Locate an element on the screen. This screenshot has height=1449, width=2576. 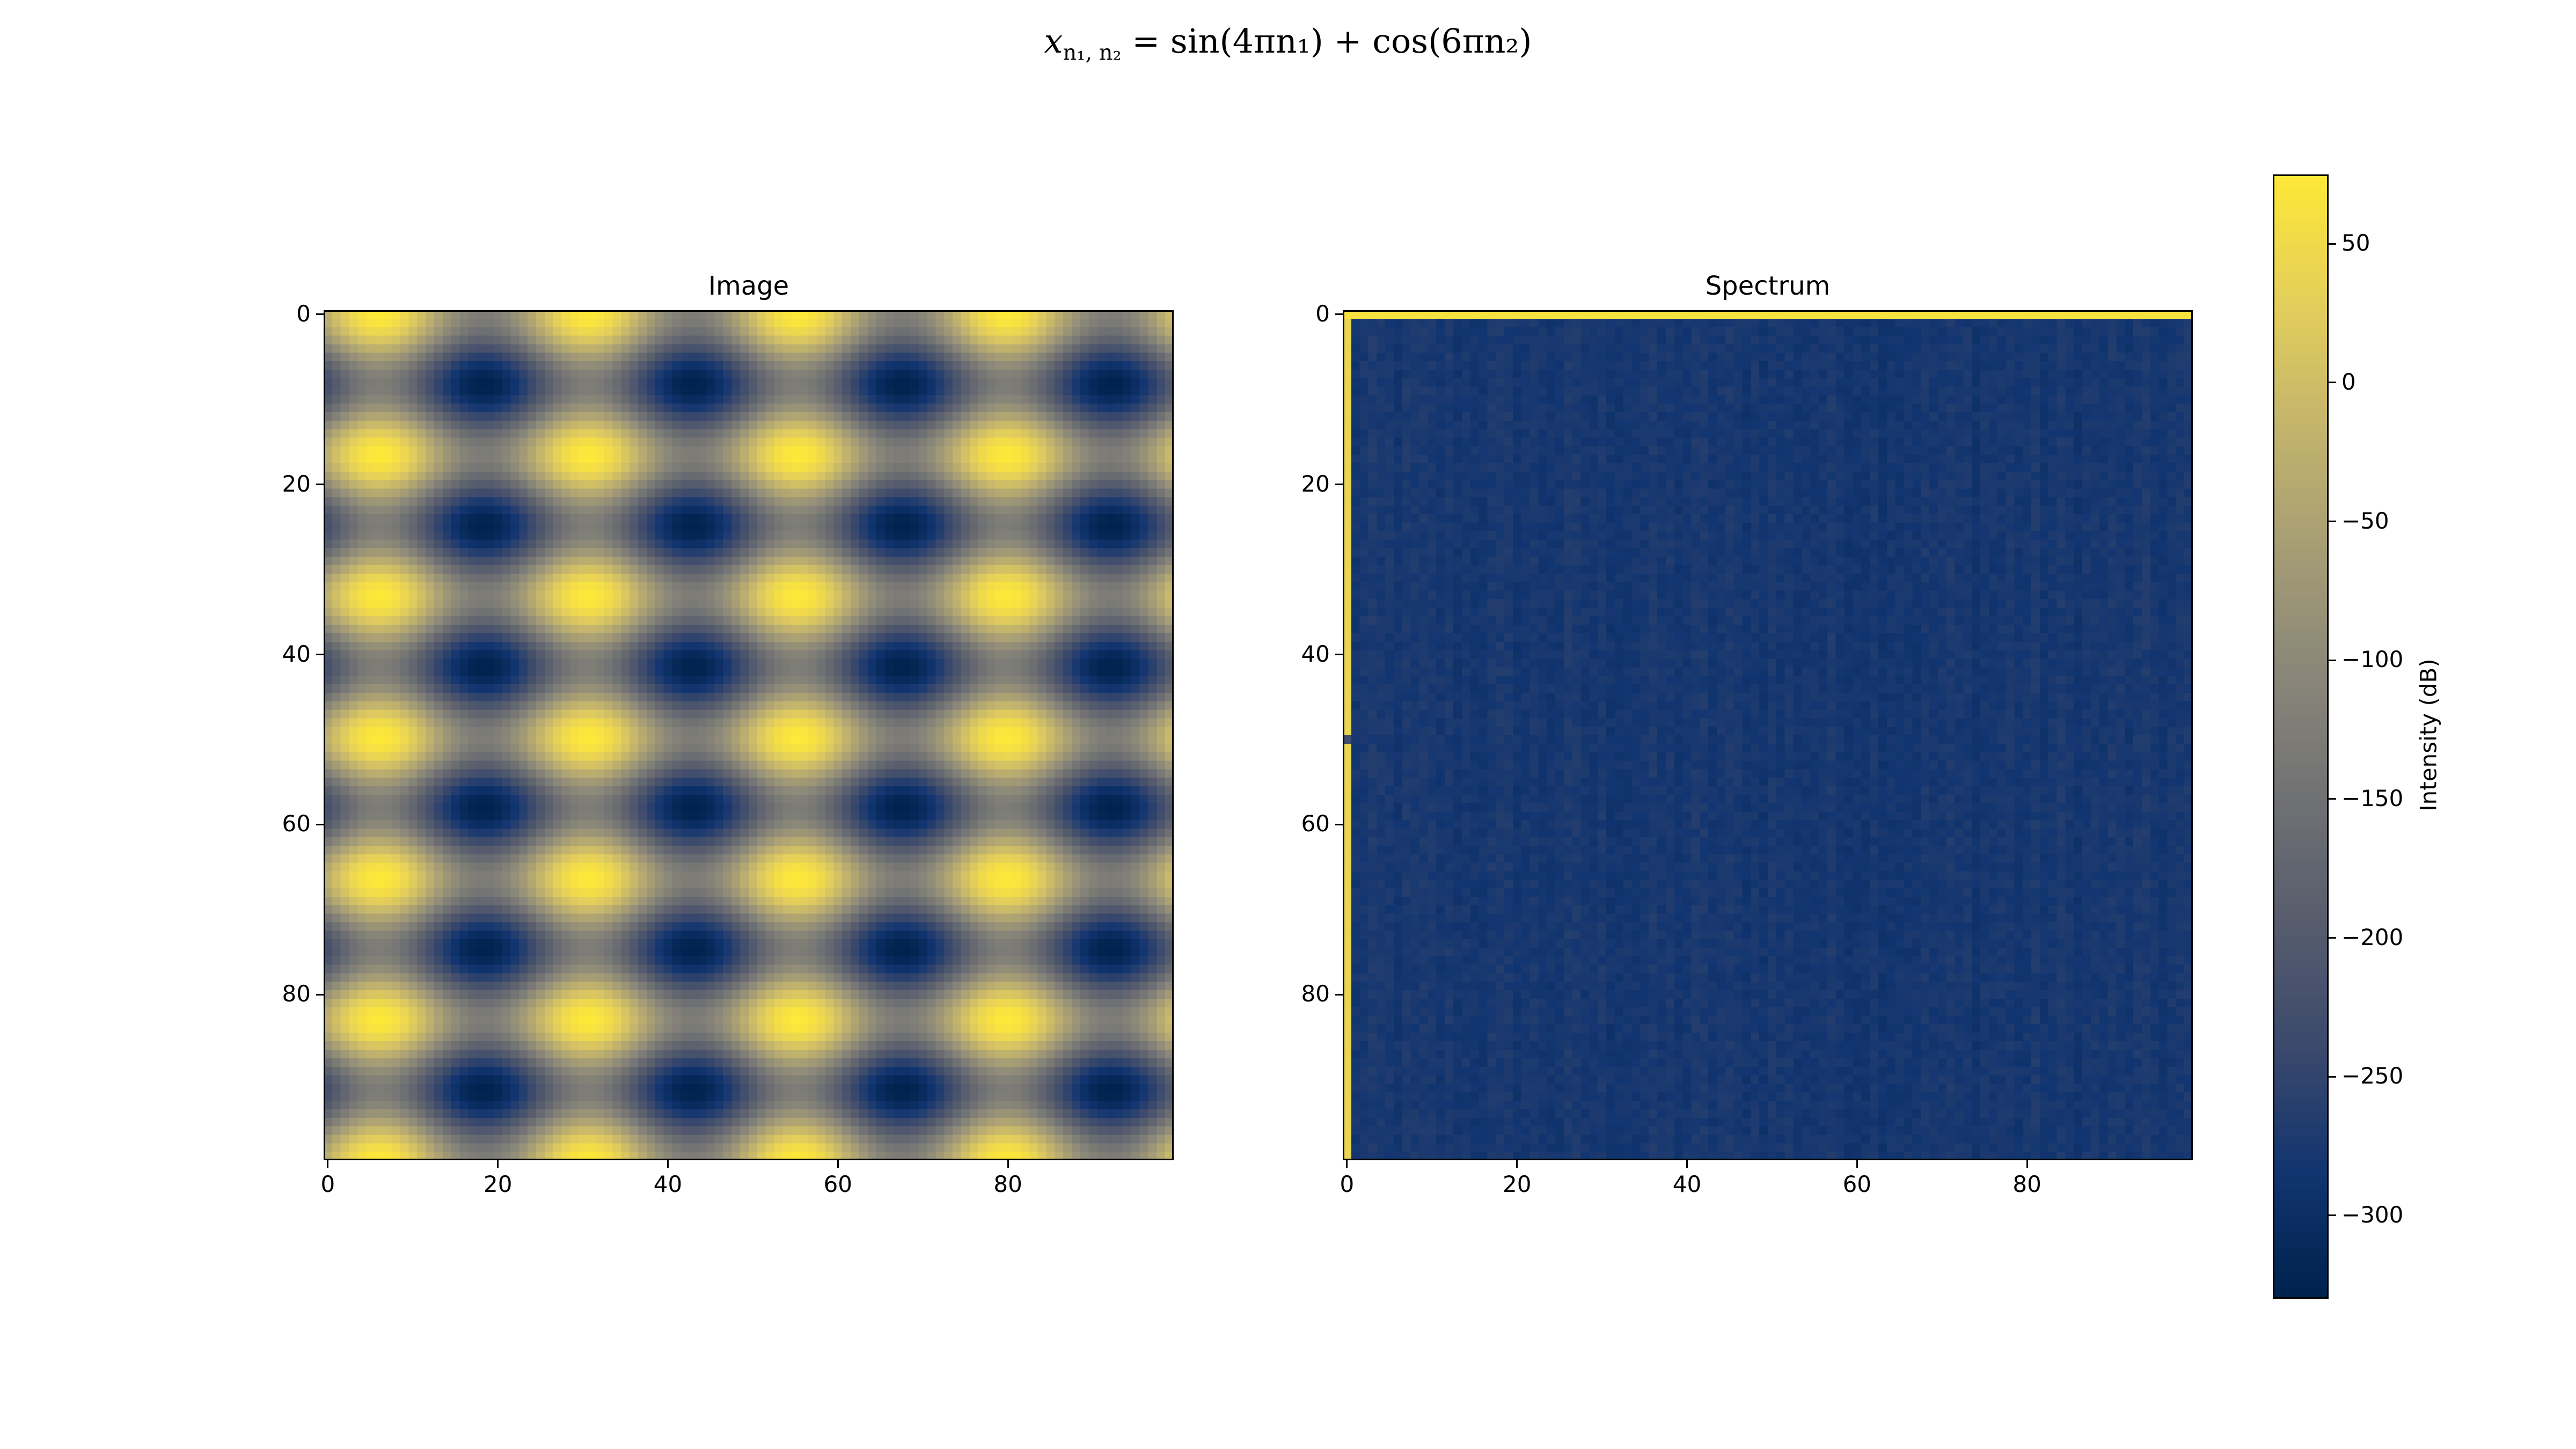
image-panel-title: Image is located at coordinates (748, 286).